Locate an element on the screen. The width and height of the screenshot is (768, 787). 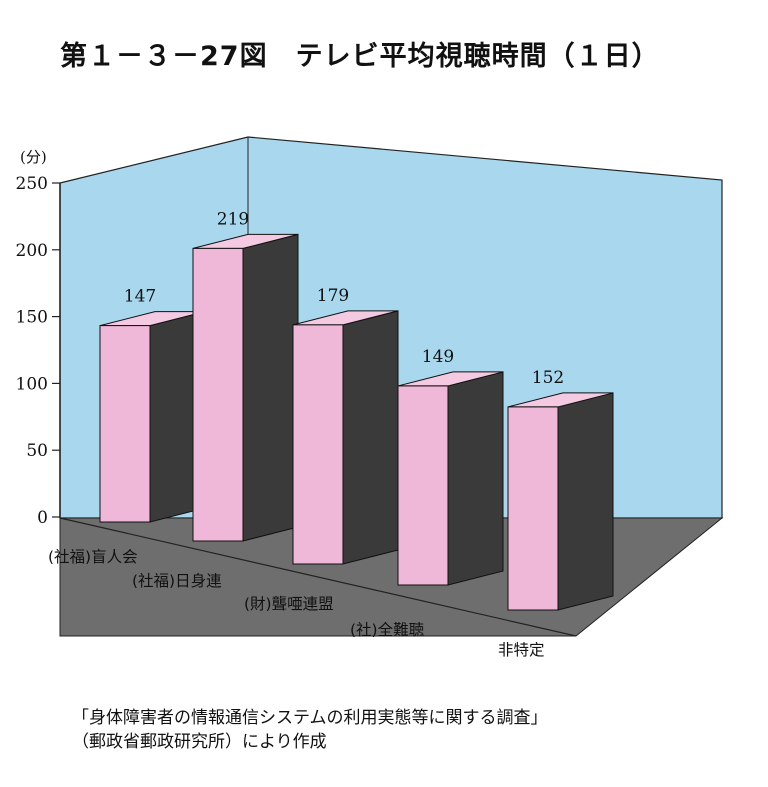
chart-title: 第１－３－27図 テレビ平均視聴時間（１日） is located at coordinates (360, 56).